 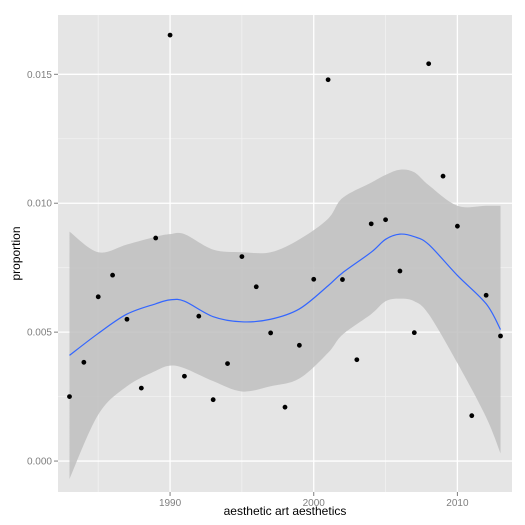 I want to click on y-tick-label: 0.010, so click(x=39, y=204).